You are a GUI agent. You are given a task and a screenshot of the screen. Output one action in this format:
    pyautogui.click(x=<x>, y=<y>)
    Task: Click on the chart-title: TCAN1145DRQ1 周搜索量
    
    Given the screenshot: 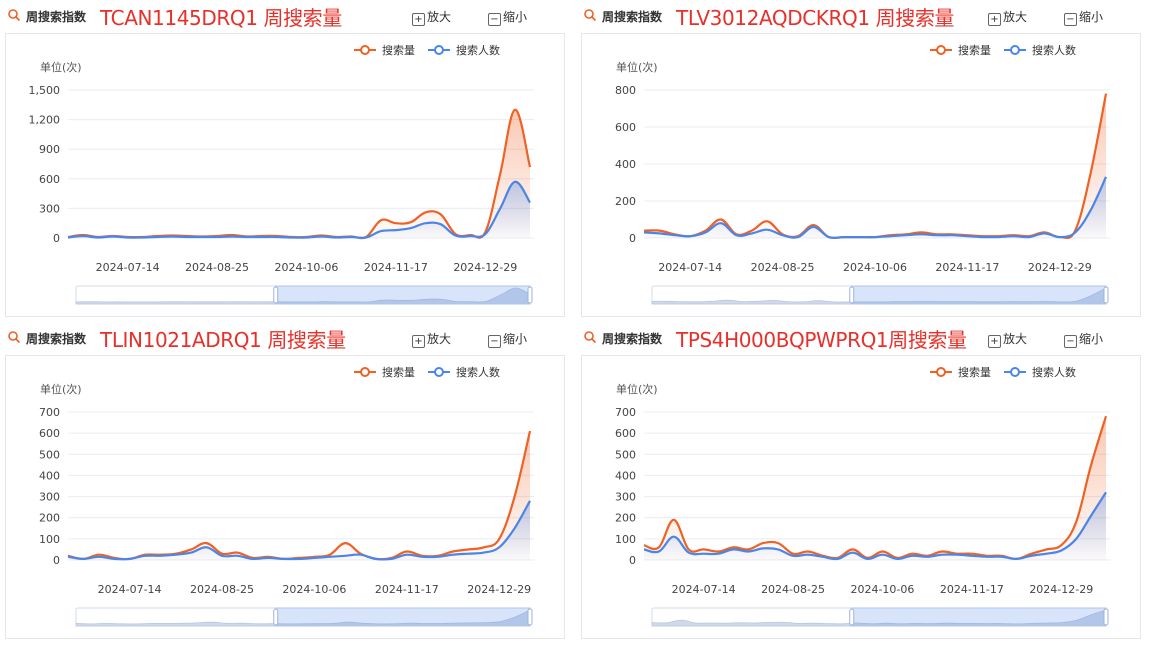 What is the action you would take?
    pyautogui.click(x=221, y=18)
    